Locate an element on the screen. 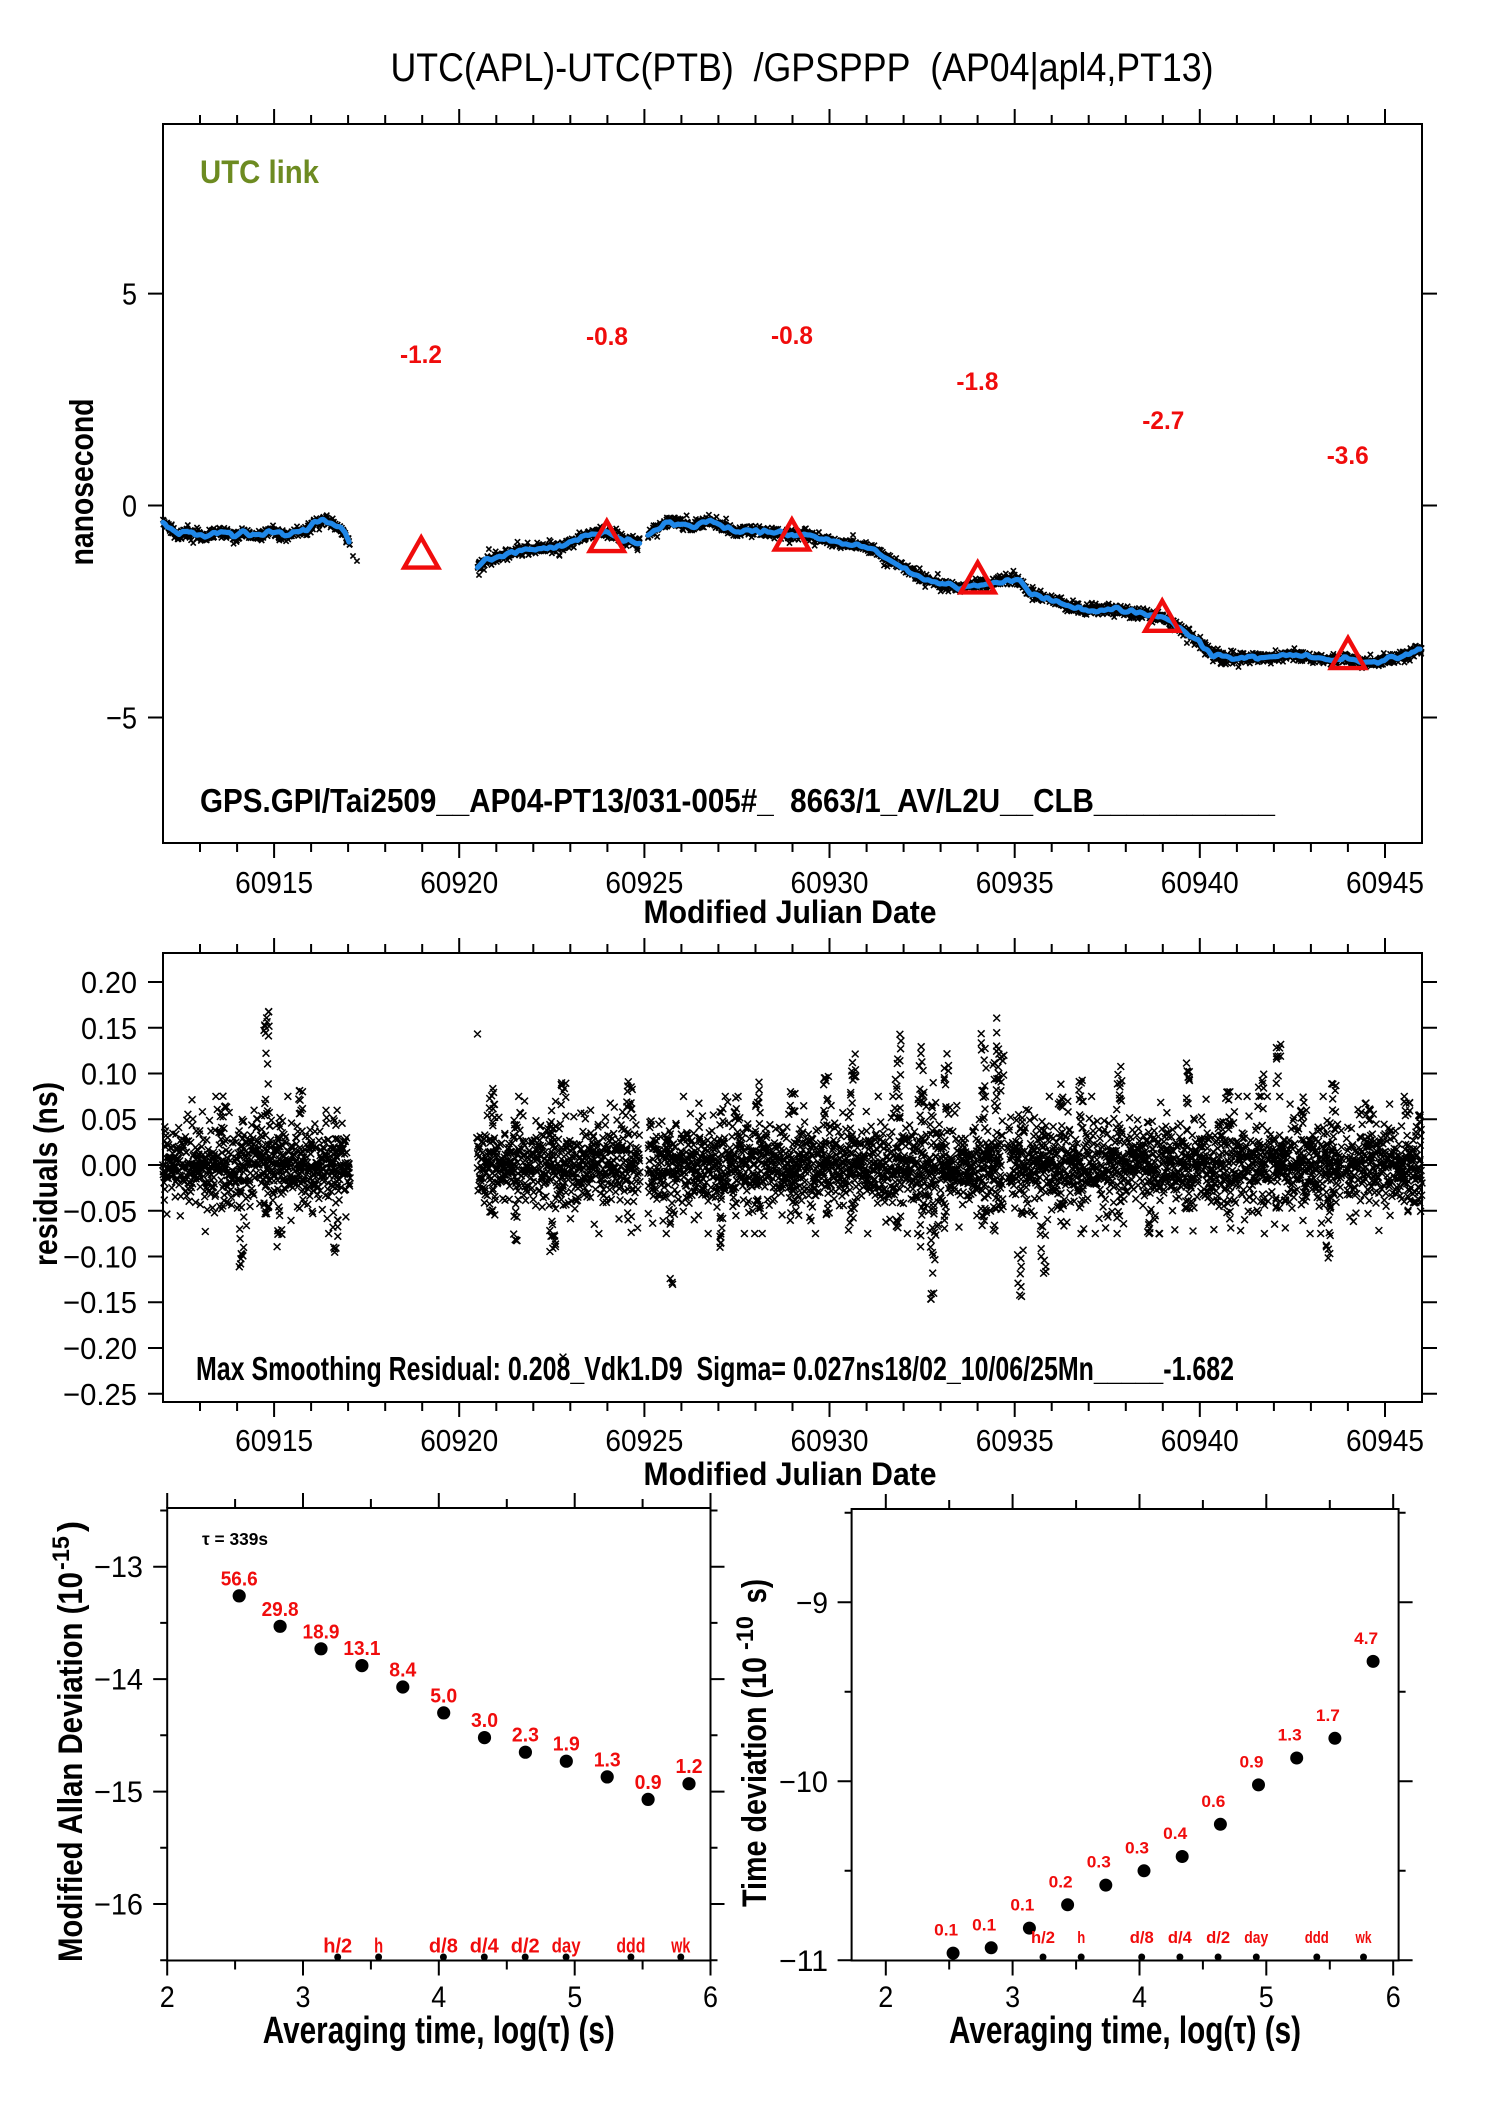 This screenshot has width=1488, height=2105. svg-text: −9 is located at coordinates (812, 1603).